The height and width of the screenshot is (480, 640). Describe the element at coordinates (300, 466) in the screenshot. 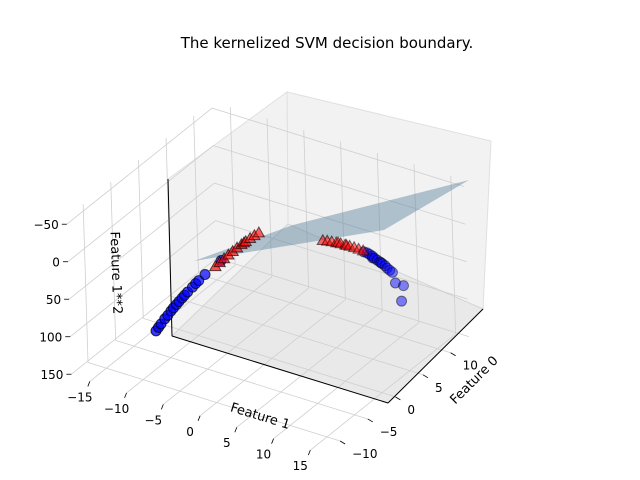

I see `feature1-tick-label: 15` at that location.